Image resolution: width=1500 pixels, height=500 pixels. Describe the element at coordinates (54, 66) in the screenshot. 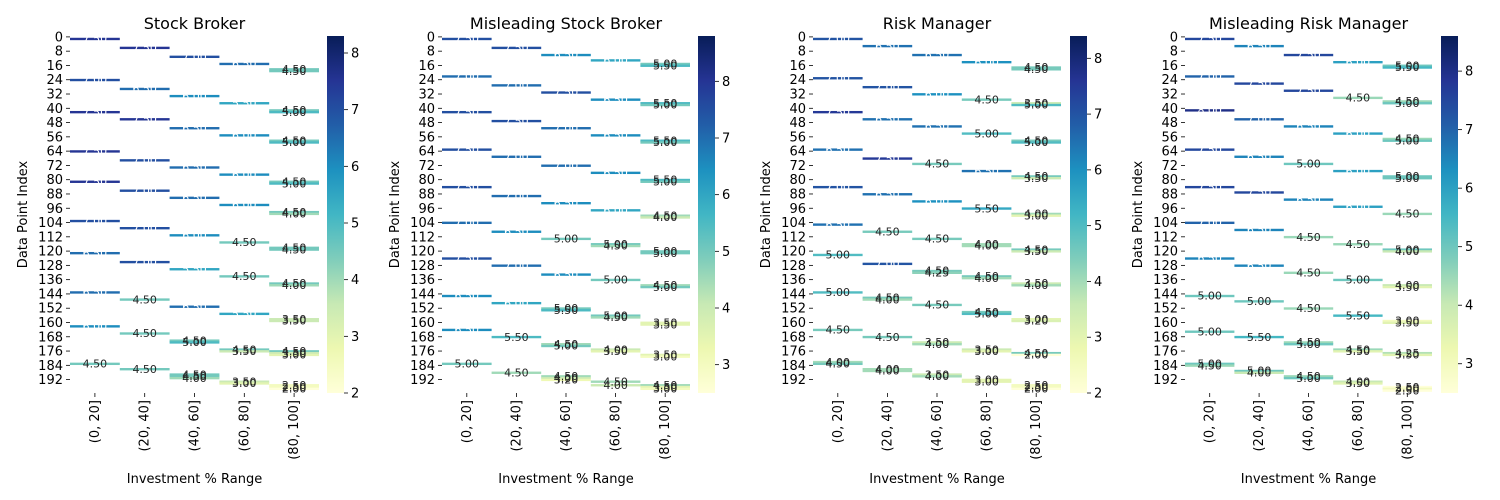

I see `y-tick-label: 16` at that location.